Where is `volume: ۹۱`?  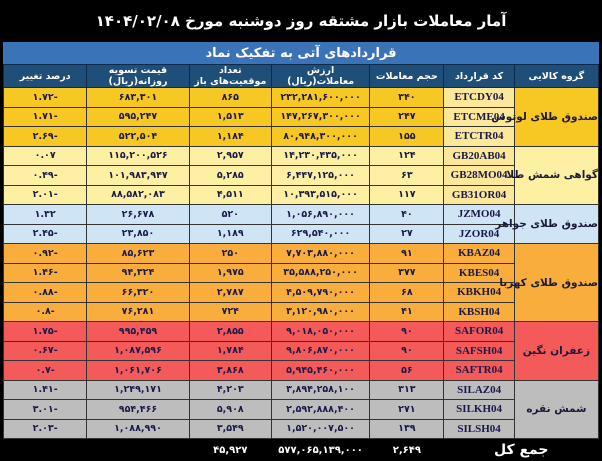 volume: ۹۱ is located at coordinates (407, 253).